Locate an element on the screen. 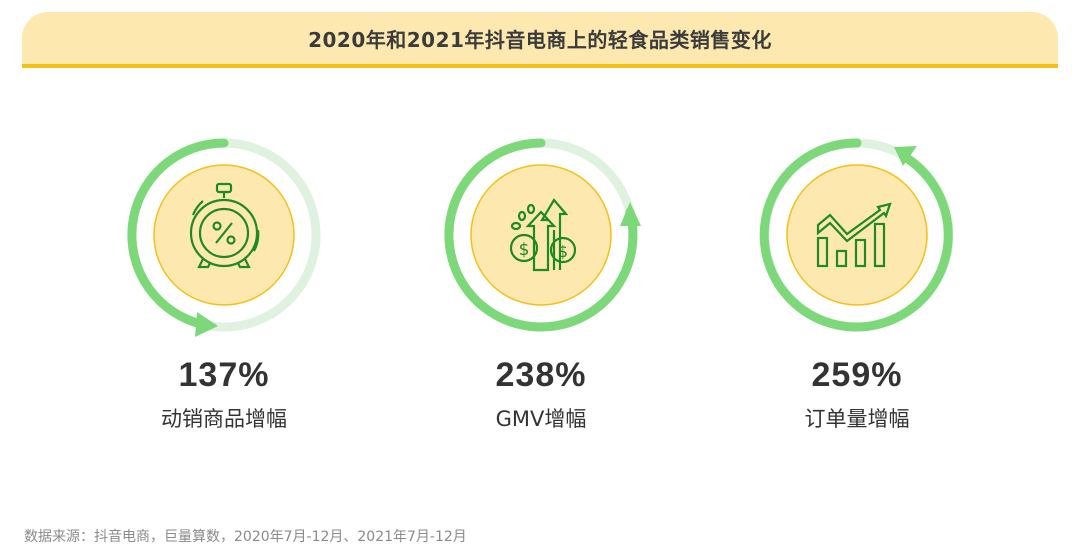  metric-label: GMV增幅 is located at coordinates (541, 419).